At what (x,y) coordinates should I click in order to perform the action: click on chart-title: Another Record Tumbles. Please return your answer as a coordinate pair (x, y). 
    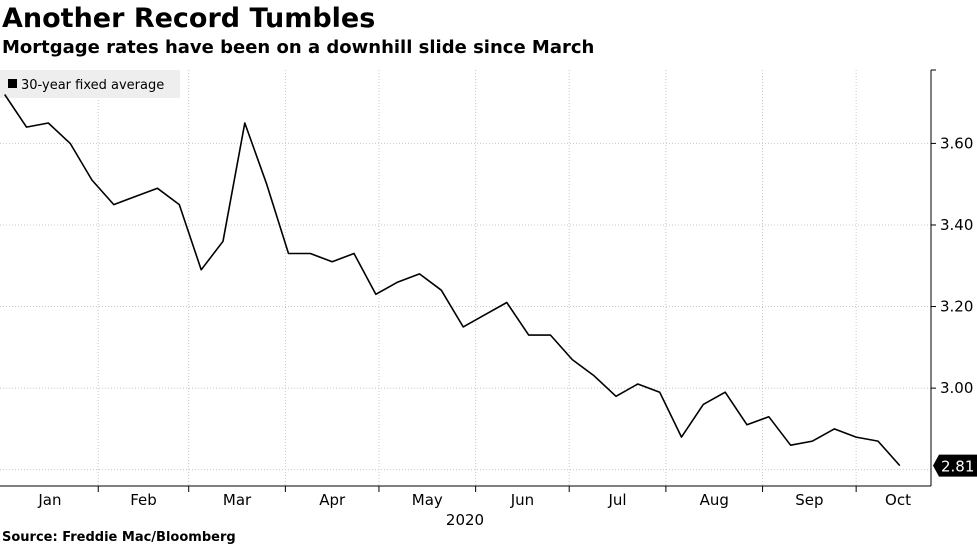
    Looking at the image, I should click on (189, 18).